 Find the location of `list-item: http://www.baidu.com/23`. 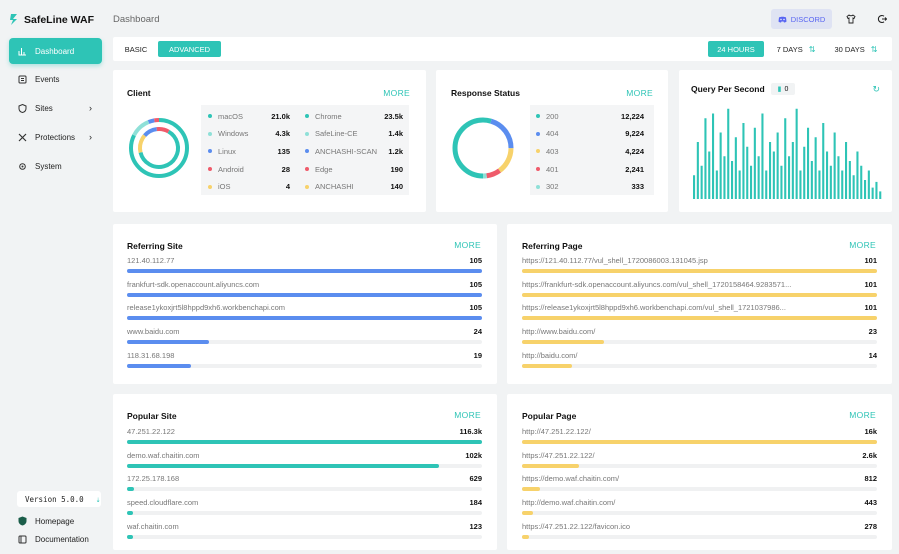

list-item: http://www.baidu.com/23 is located at coordinates (699, 336).